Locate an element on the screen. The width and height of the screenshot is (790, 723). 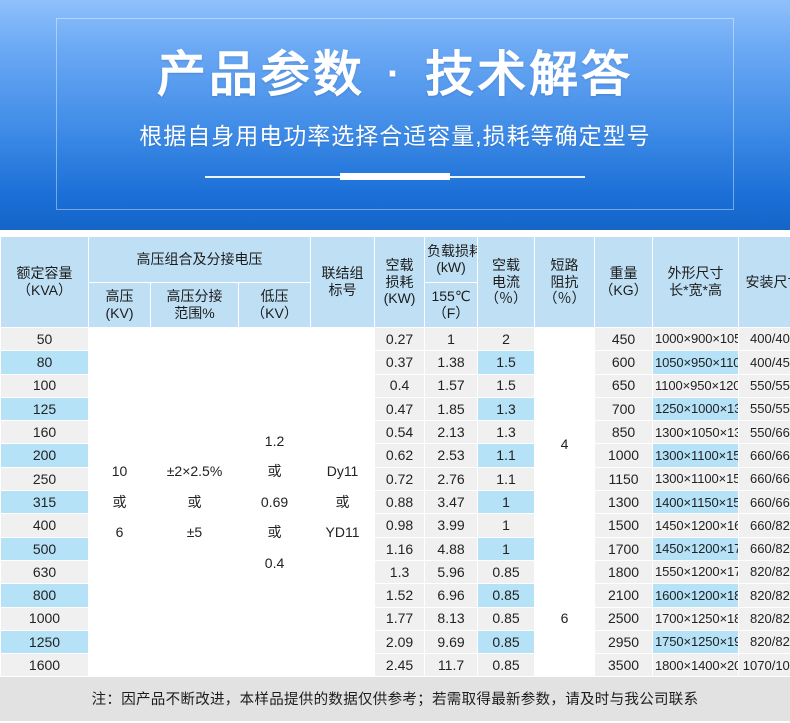
cell-load-loss: 8.13 is located at coordinates (451, 618).